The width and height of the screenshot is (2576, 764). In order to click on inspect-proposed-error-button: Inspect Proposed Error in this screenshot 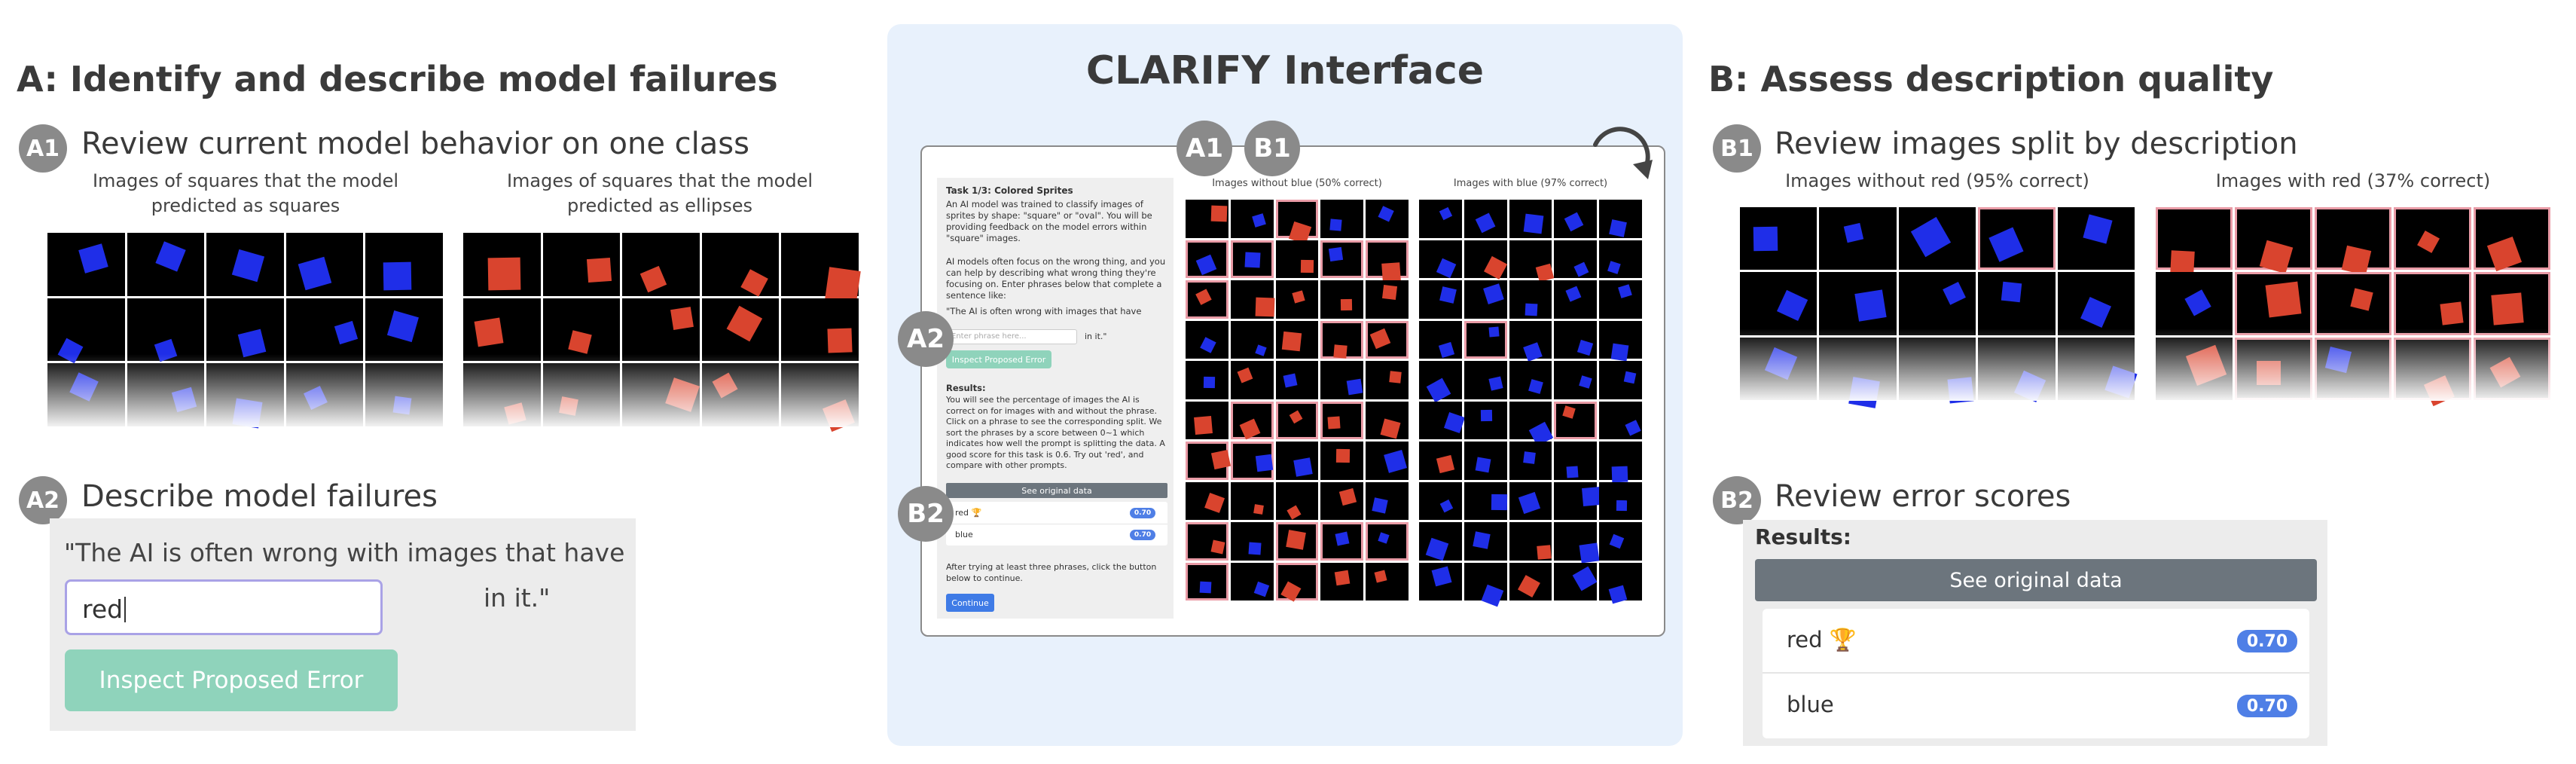, I will do `click(232, 680)`.